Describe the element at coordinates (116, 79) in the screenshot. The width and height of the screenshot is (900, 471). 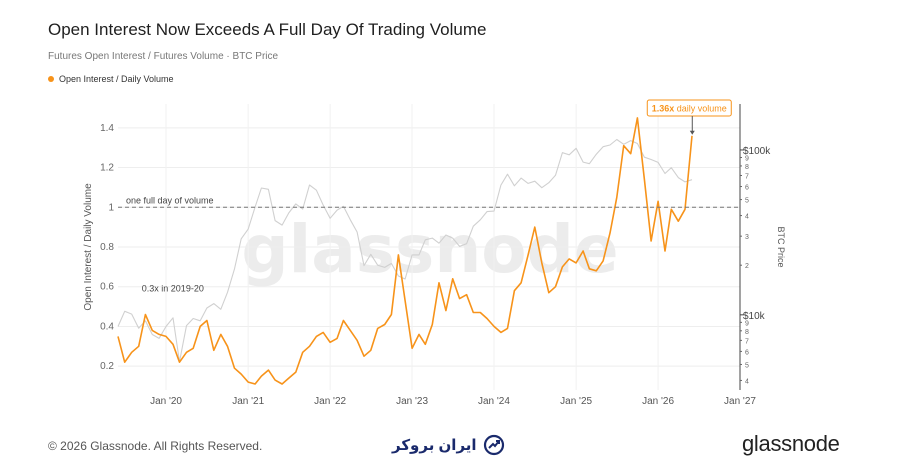
I see `legend-label: Open Interest / Daily Volume` at that location.